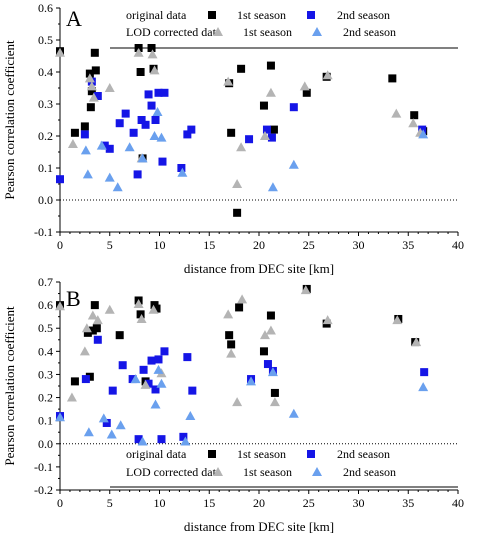  Describe the element at coordinates (156, 454) in the screenshot. I see `legend-header: original data` at that location.